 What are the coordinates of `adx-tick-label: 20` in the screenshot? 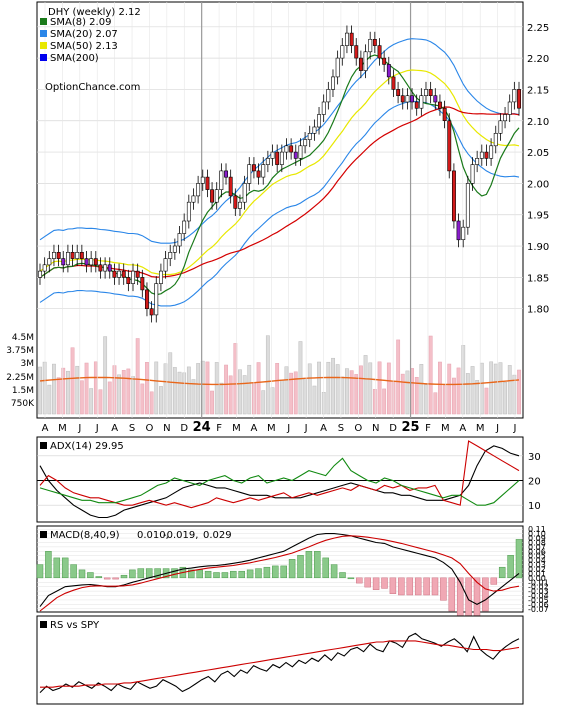 It's located at (534, 482).